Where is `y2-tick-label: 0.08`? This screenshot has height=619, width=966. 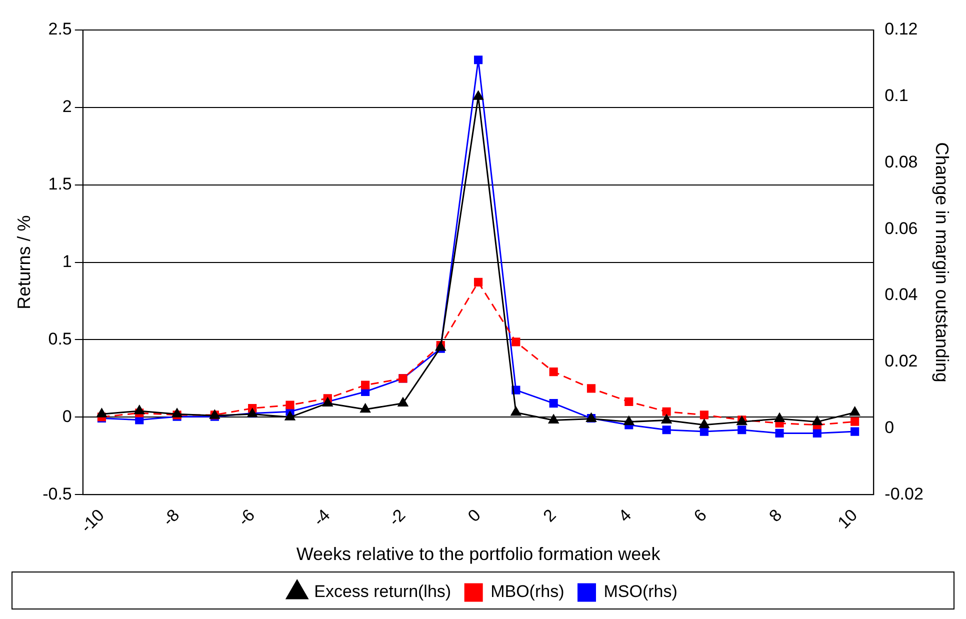 y2-tick-label: 0.08 is located at coordinates (901, 162).